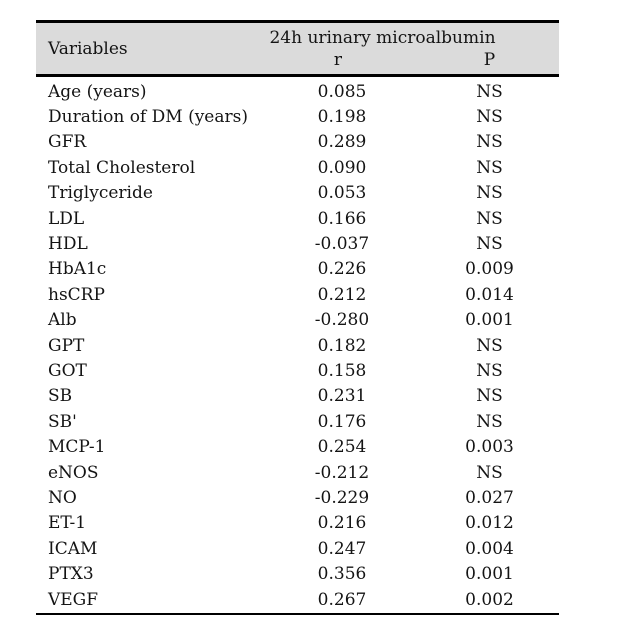 The image size is (640, 638). What do you see at coordinates (73, 599) in the screenshot?
I see `variable-cell: VEGF` at bounding box center [73, 599].